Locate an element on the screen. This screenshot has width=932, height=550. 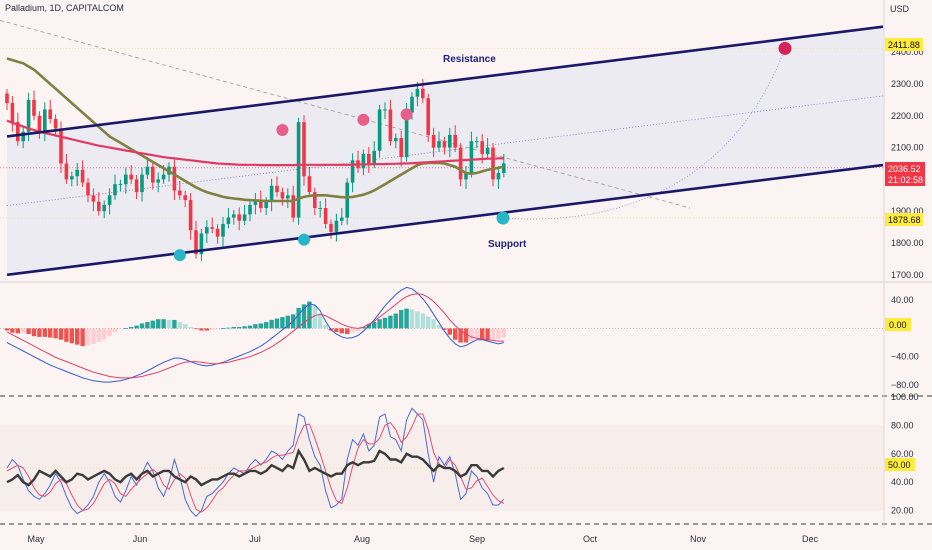
price-tick-label: 2400.00 is located at coordinates (907, 52).